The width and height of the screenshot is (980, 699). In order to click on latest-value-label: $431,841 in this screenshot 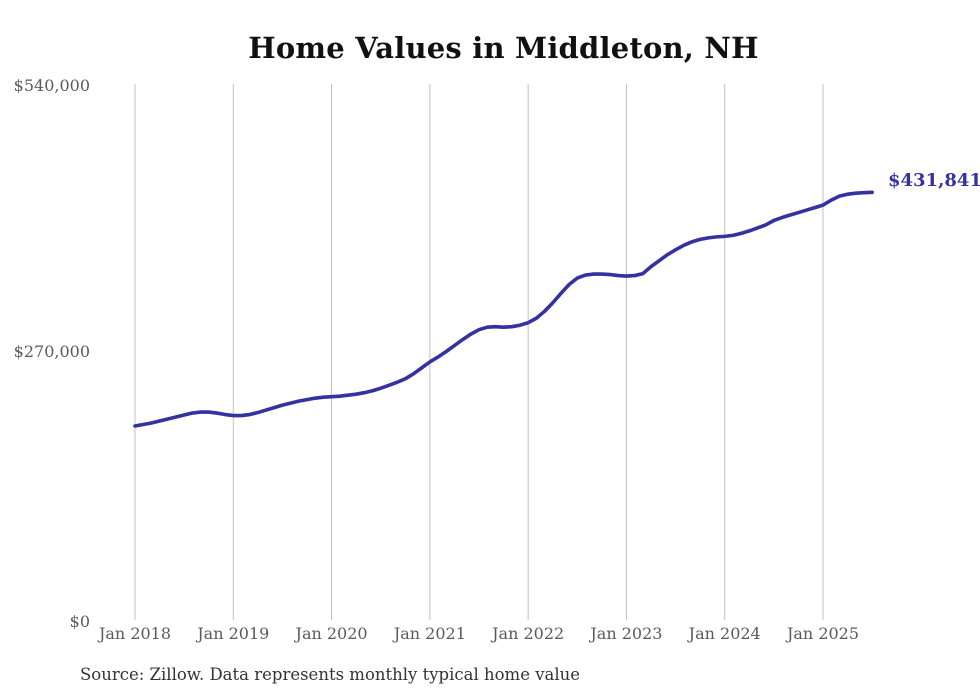, I will do `click(934, 180)`.